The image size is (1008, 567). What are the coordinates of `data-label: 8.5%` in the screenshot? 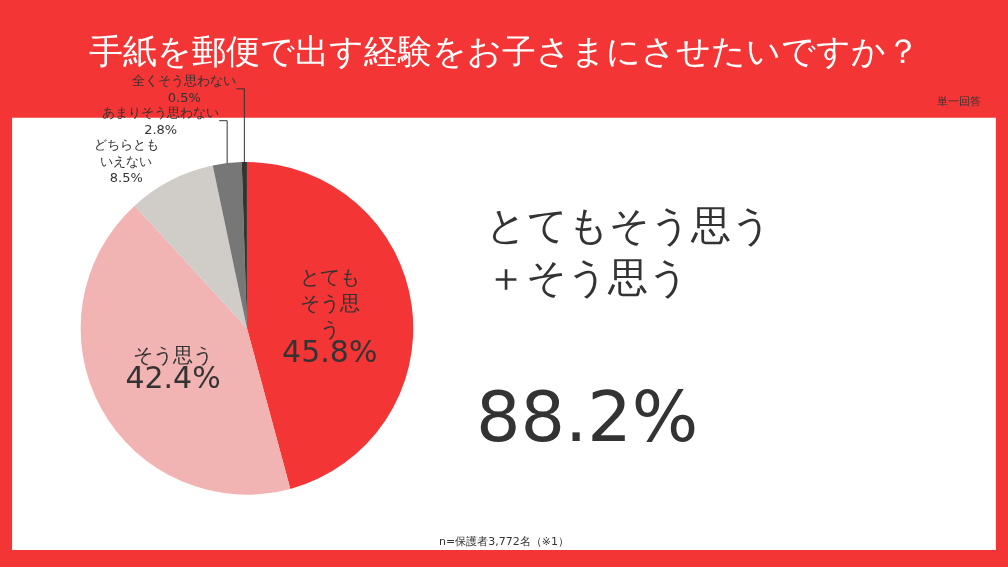 It's located at (126, 178).